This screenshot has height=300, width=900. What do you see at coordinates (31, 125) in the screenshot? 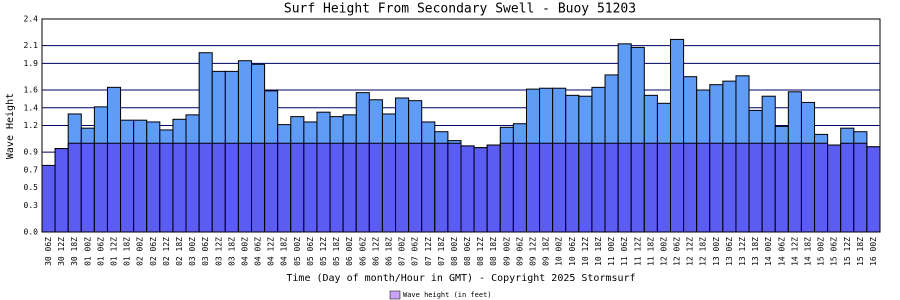
I see `y-tick-label: 1.2` at bounding box center [31, 125].